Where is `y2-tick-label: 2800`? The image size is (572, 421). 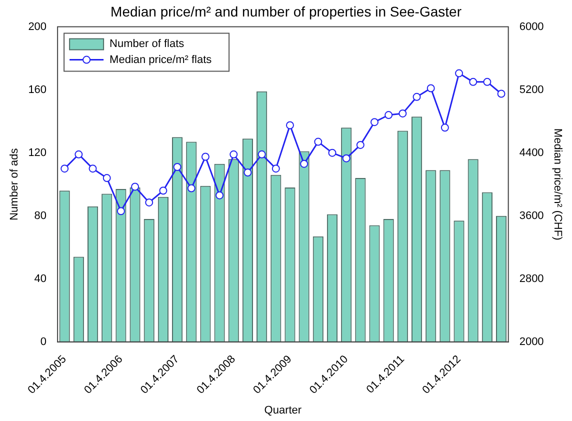 y2-tick-label: 2800 is located at coordinates (531, 278).